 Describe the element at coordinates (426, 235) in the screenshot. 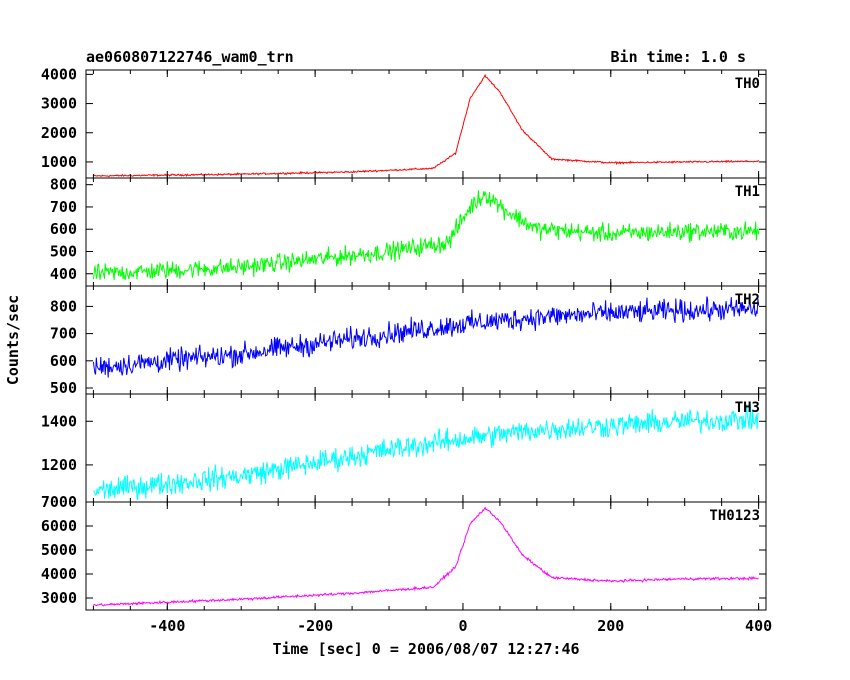

I see `series-line-th1` at that location.